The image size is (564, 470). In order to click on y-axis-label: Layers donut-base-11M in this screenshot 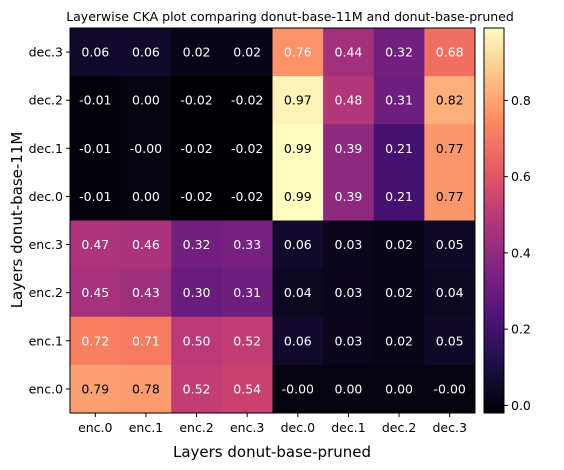, I will do `click(17, 220)`.